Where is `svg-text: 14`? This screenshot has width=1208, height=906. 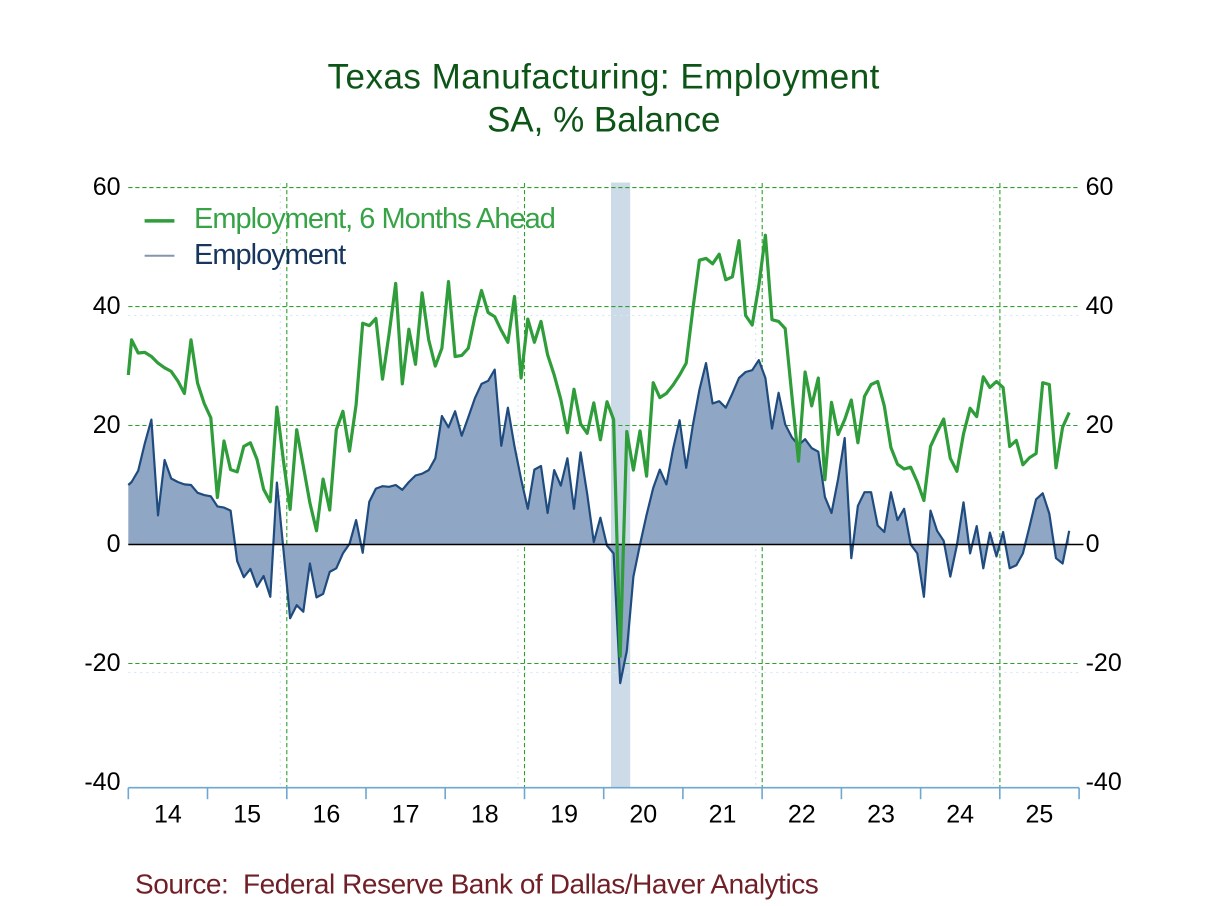 svg-text: 14 is located at coordinates (168, 814).